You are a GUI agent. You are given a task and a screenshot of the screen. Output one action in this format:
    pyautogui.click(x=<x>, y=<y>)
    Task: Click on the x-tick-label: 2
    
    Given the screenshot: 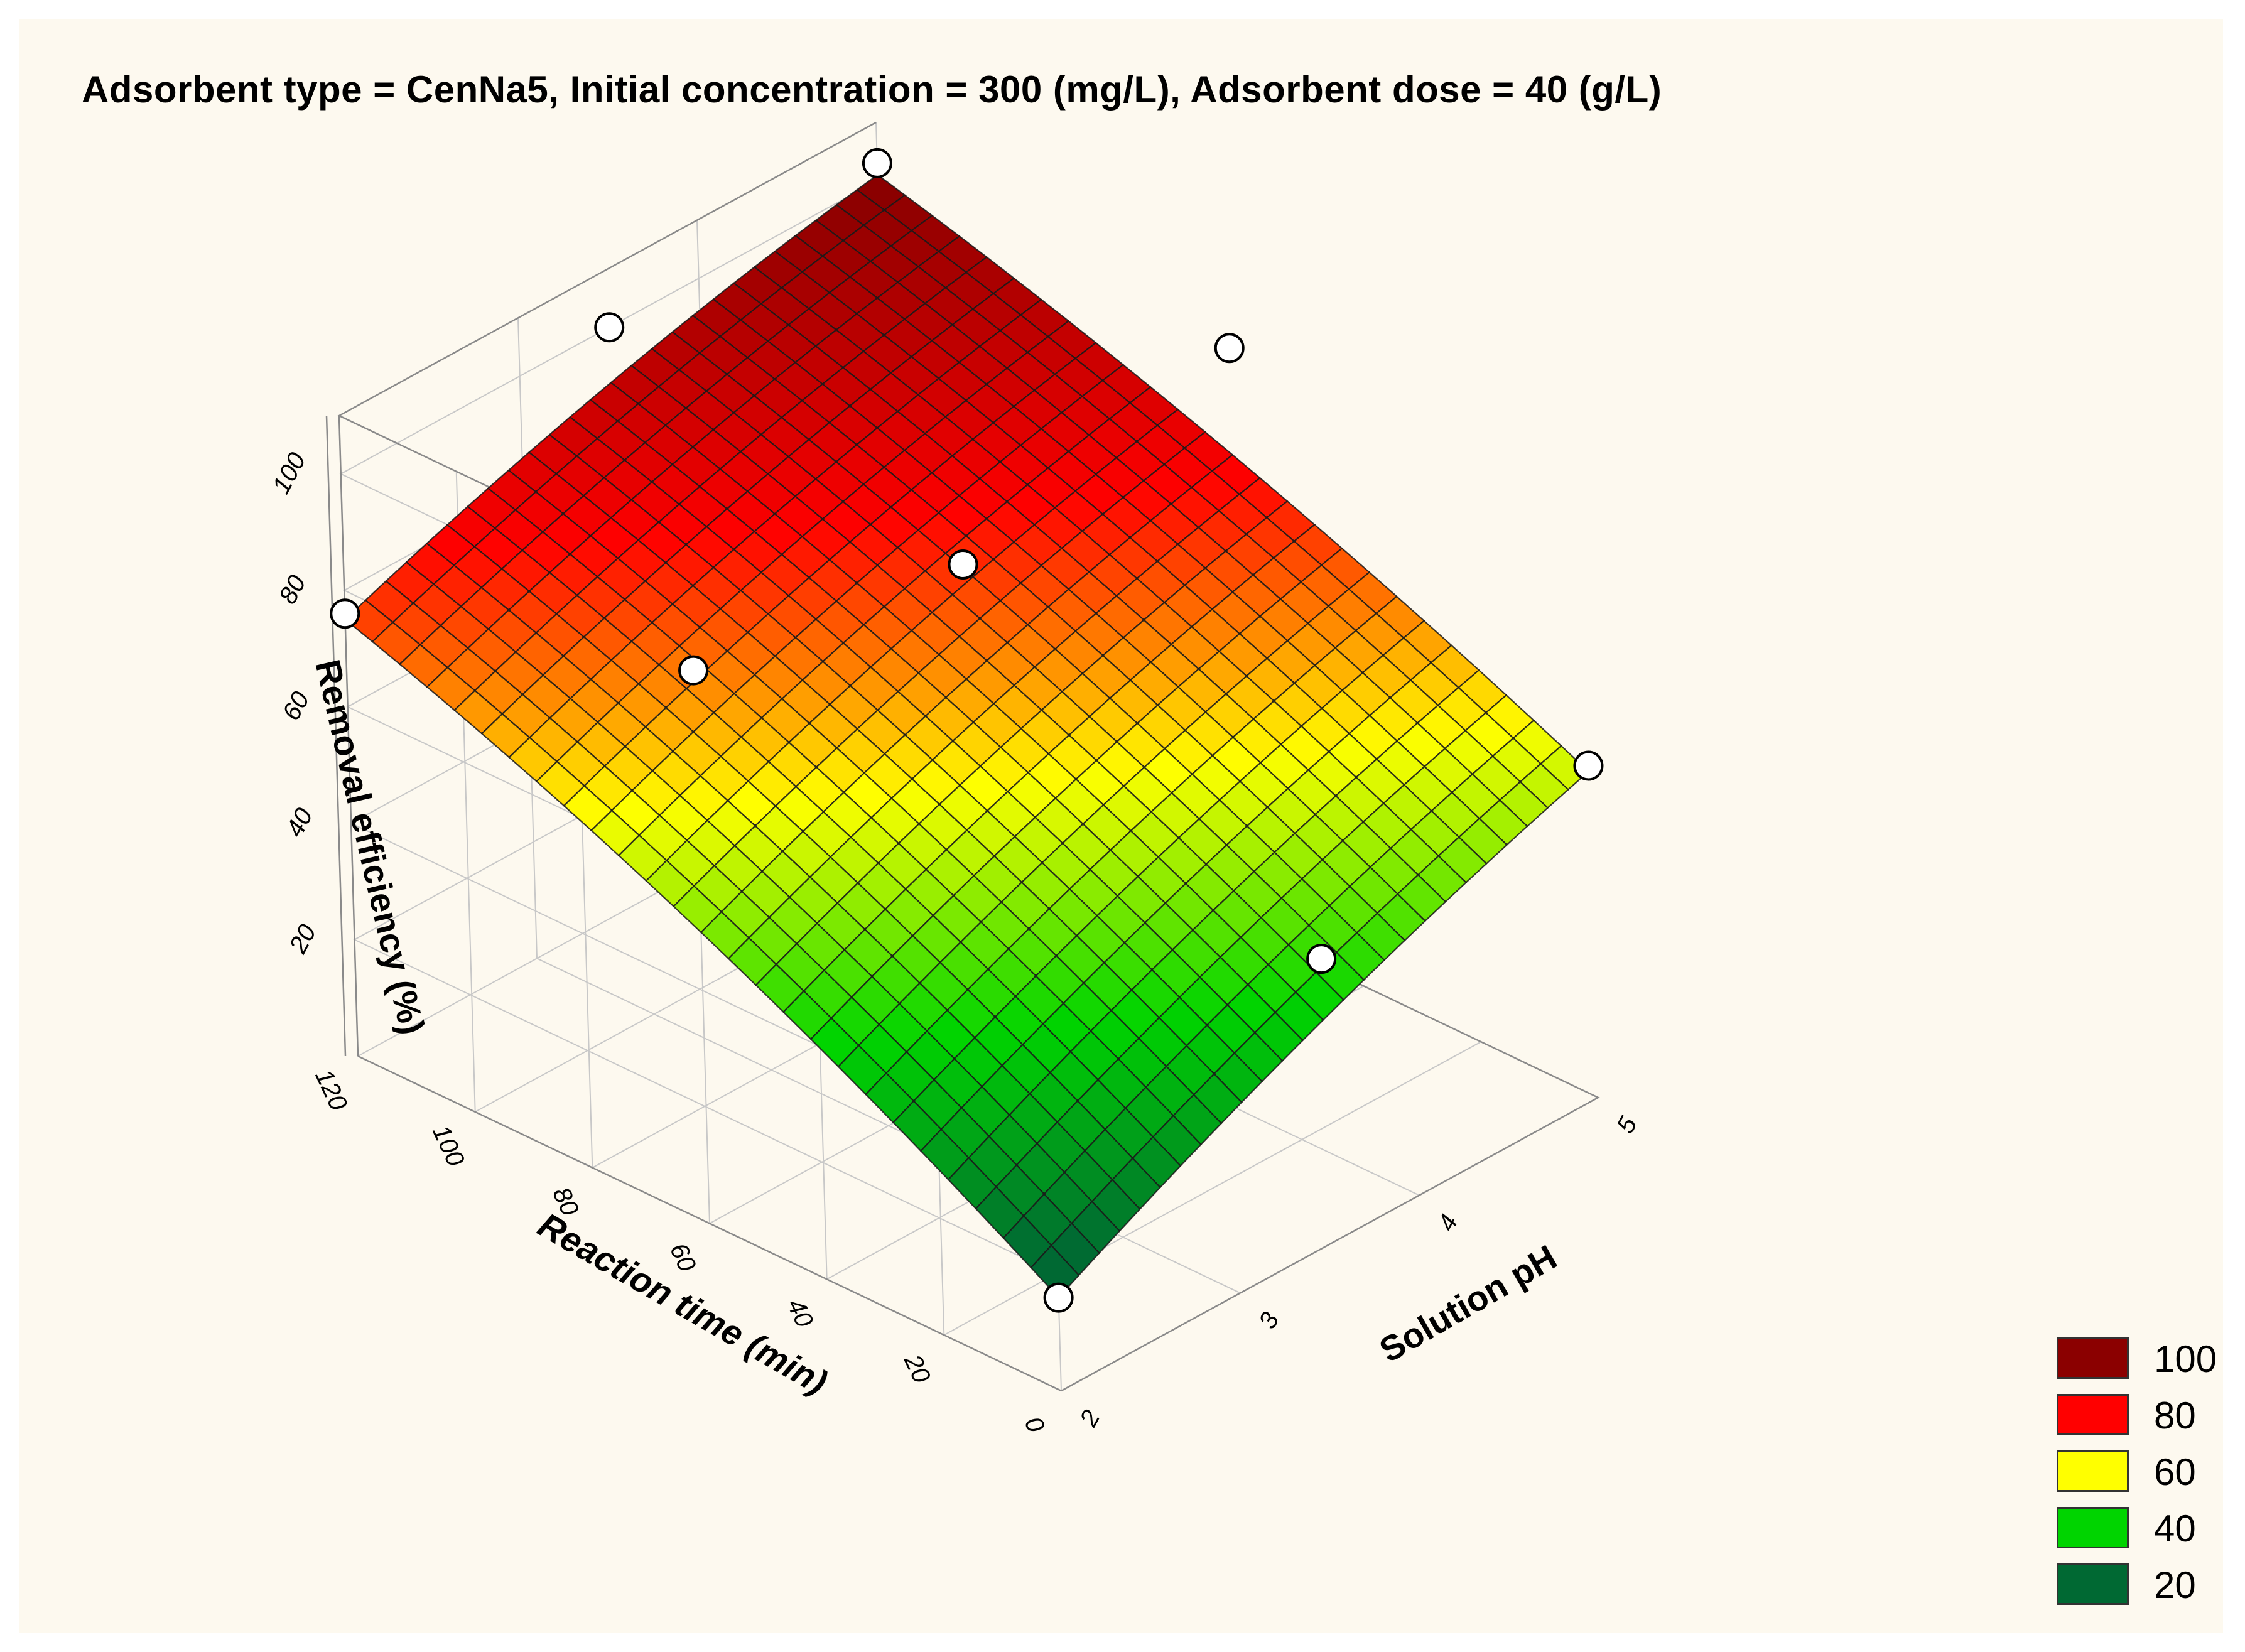 What is the action you would take?
    pyautogui.click(x=1090, y=1419)
    